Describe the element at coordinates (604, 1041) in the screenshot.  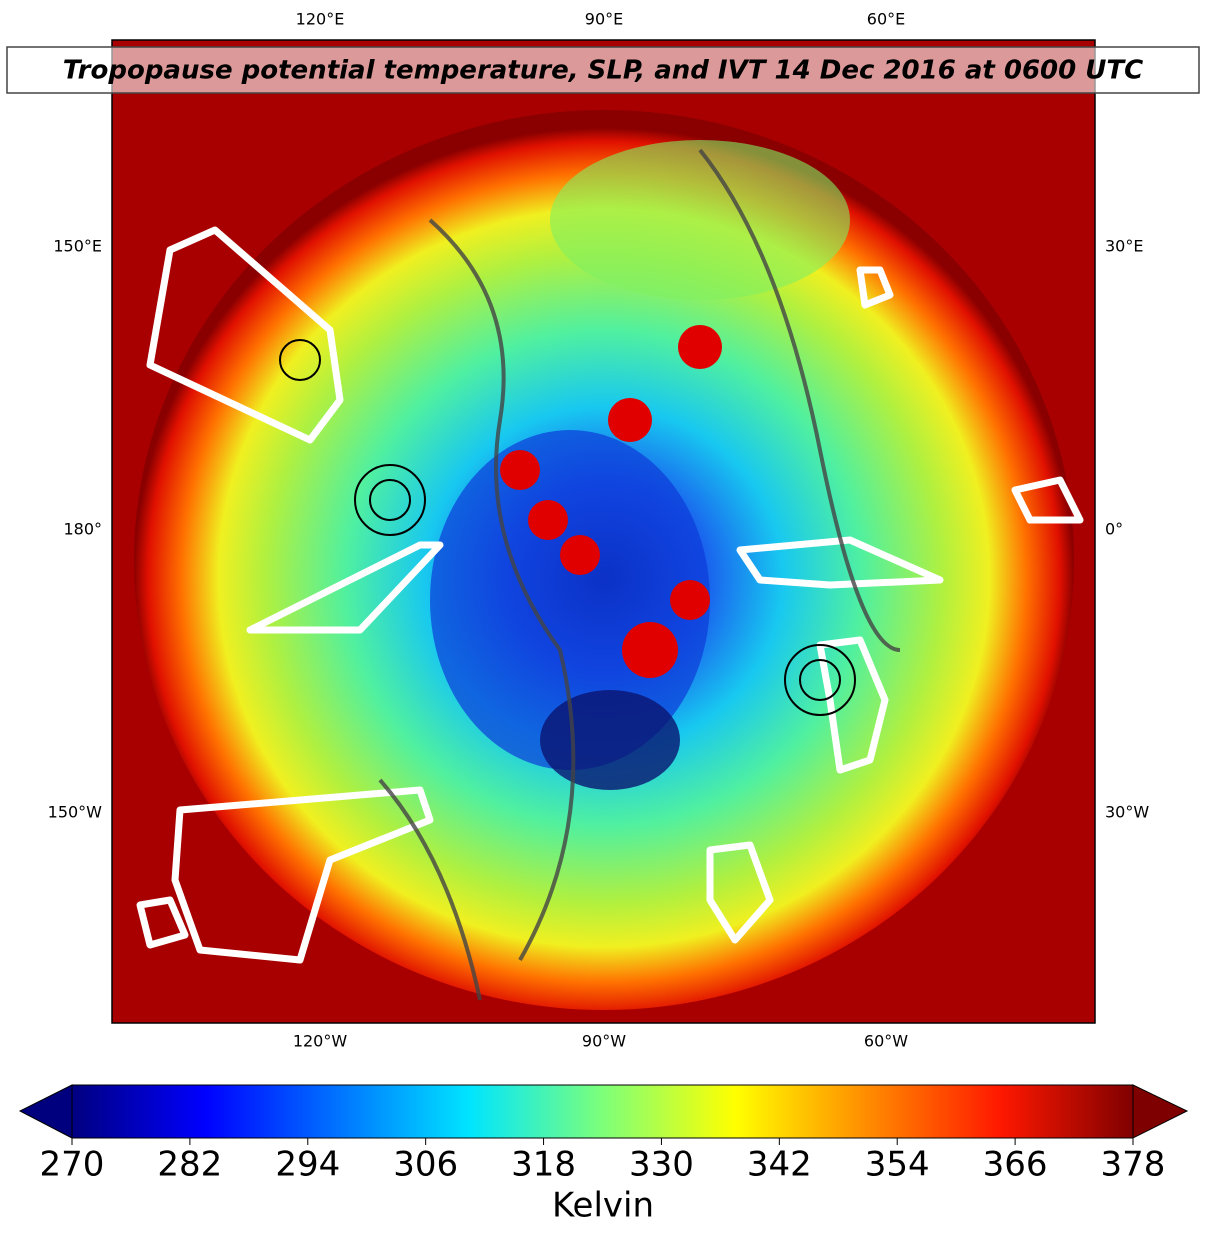
I see `lon-label: 90°W` at that location.